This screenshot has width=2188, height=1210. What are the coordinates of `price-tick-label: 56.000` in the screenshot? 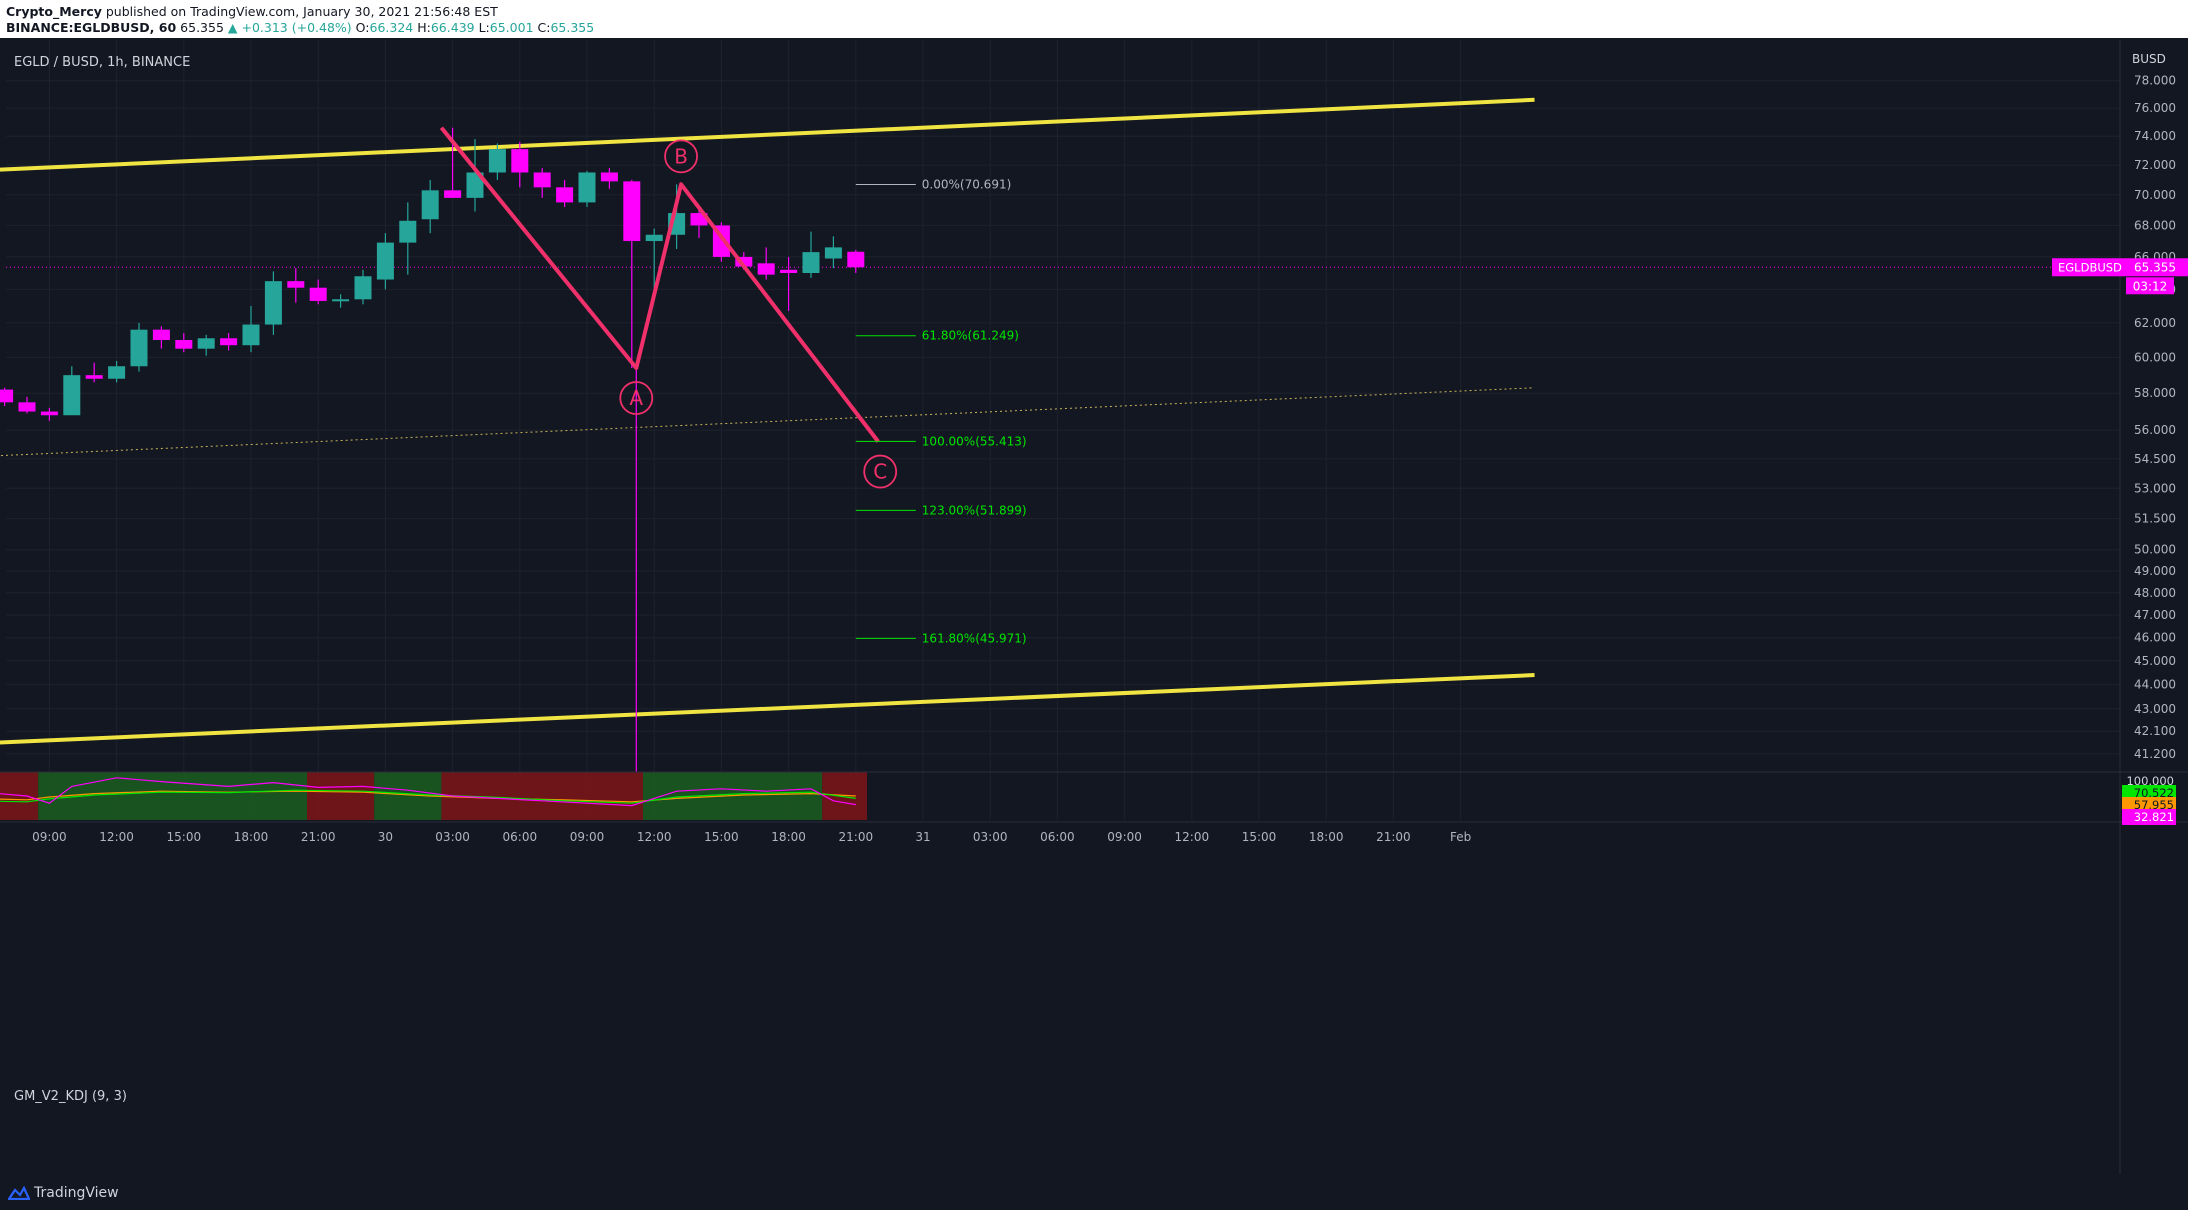 It's located at (2155, 430).